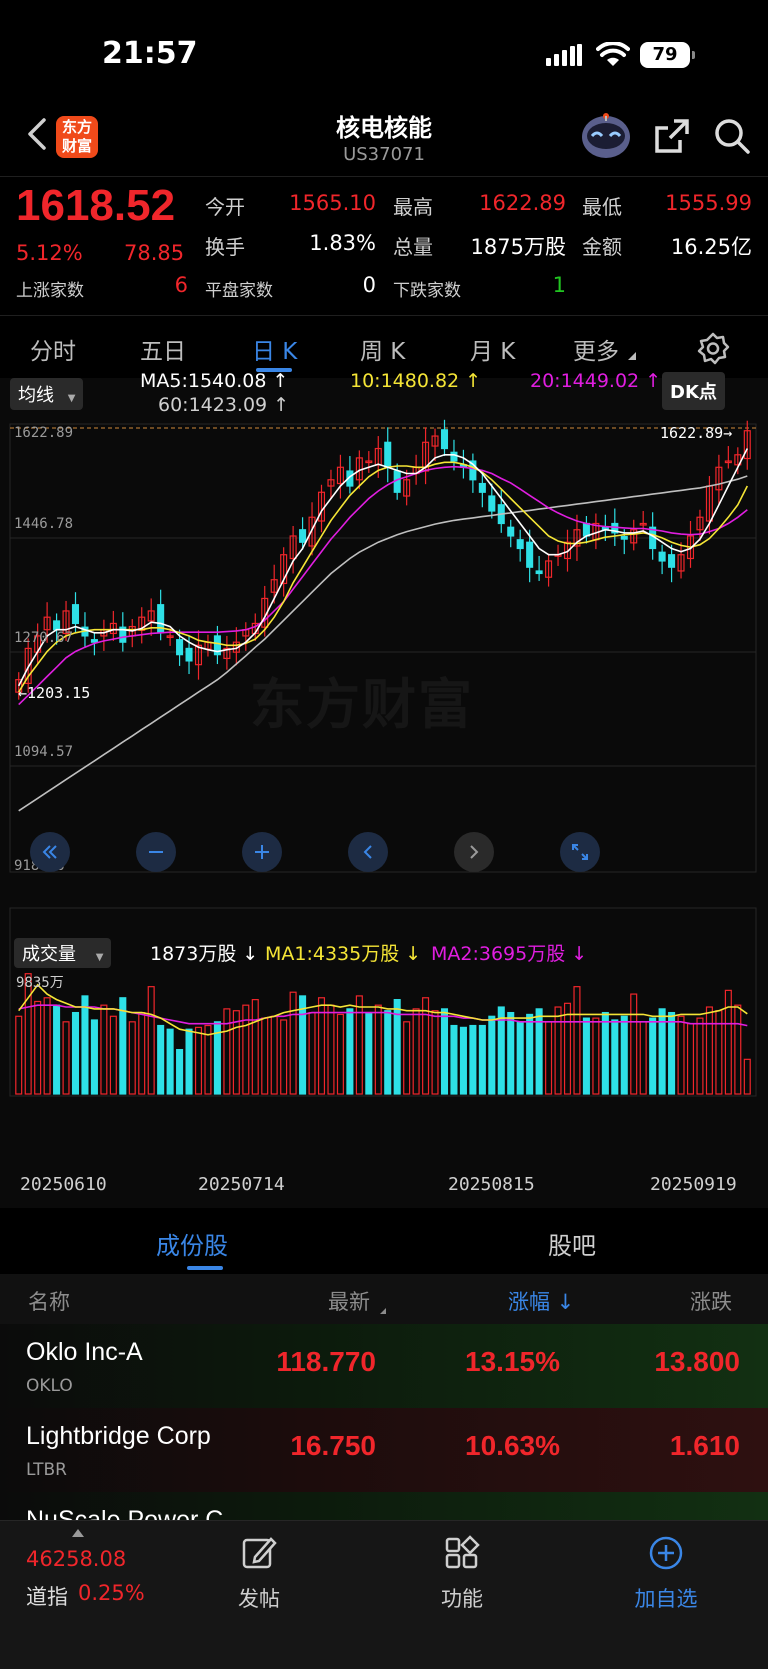 This screenshot has height=1669, width=768. Describe the element at coordinates (63, 1184) in the screenshot. I see `x-date-label: 20250610` at that location.